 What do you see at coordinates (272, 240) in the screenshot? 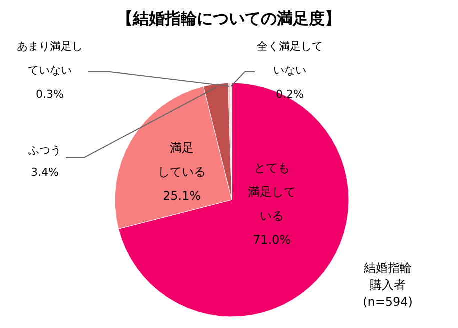
I see `data-label: 71.0%` at bounding box center [272, 240].